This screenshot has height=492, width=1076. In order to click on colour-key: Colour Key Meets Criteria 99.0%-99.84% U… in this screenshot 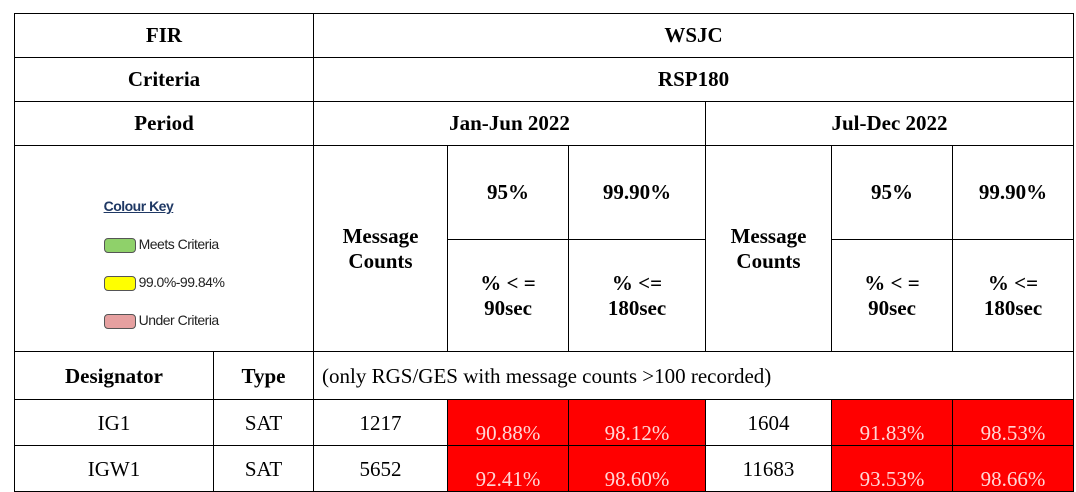, I will do `click(164, 263)`.